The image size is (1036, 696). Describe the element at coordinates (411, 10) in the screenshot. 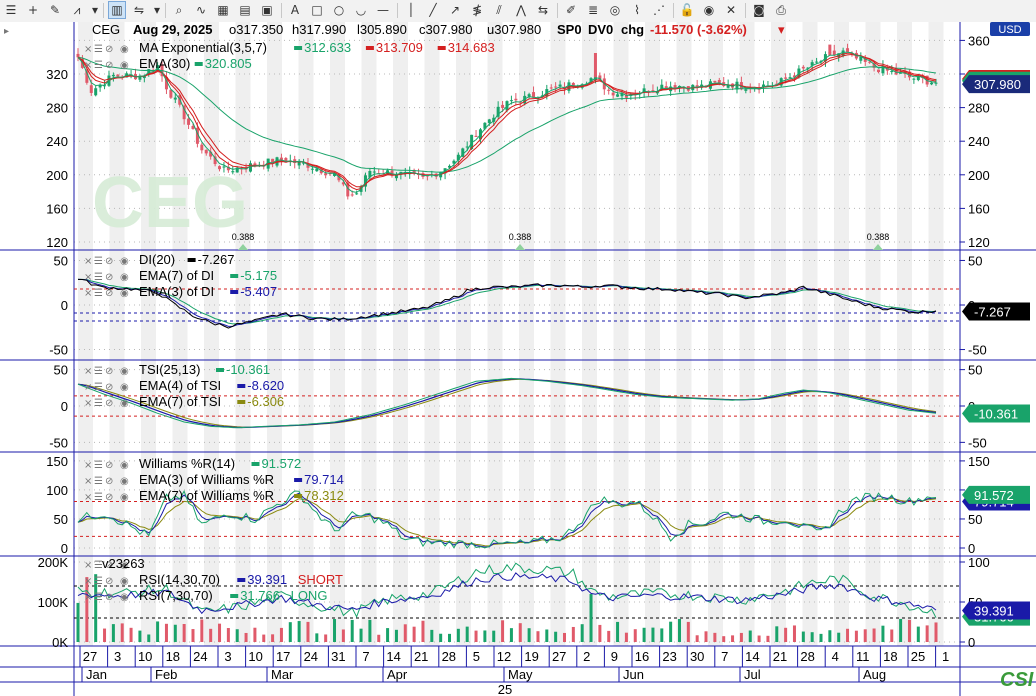

I see `vline-icon: │` at that location.